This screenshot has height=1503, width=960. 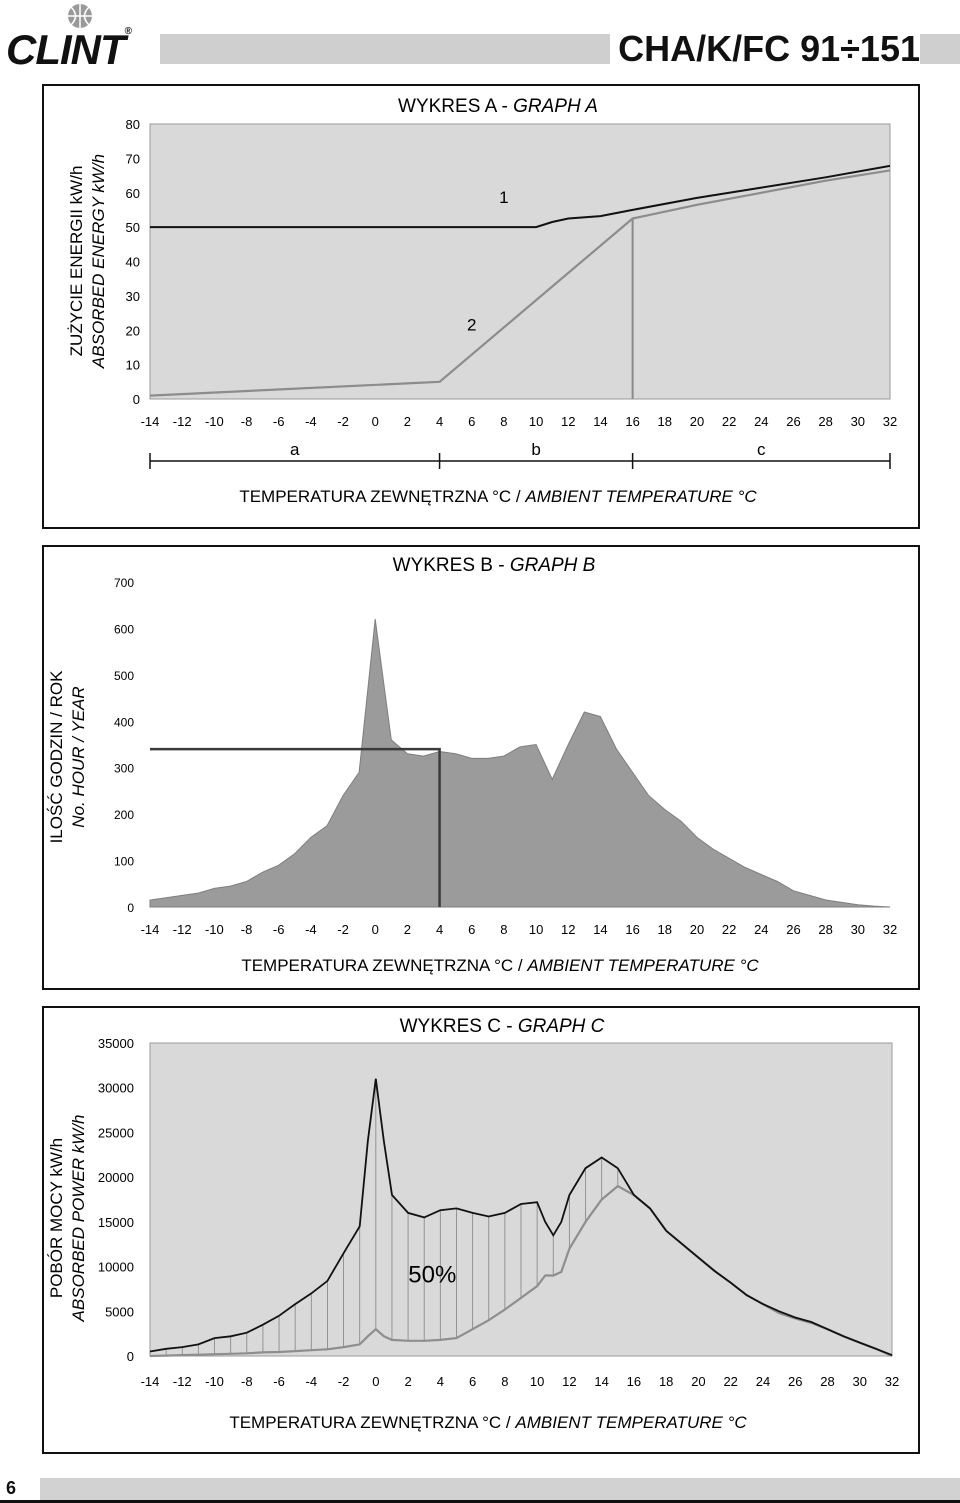 What do you see at coordinates (116, 1132) in the screenshot?
I see `graph-c-ytick-label: 25000` at bounding box center [116, 1132].